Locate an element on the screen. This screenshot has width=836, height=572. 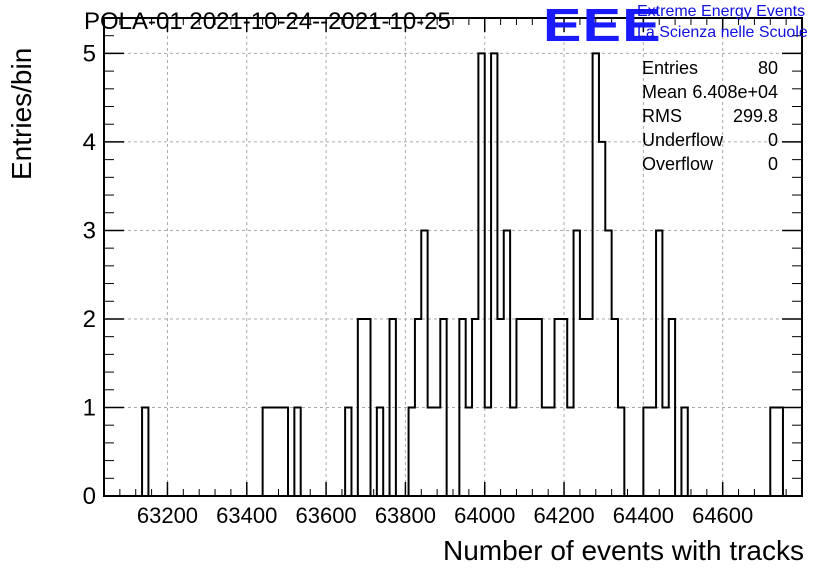
x-tick-label: 63600 is located at coordinates (325, 515).